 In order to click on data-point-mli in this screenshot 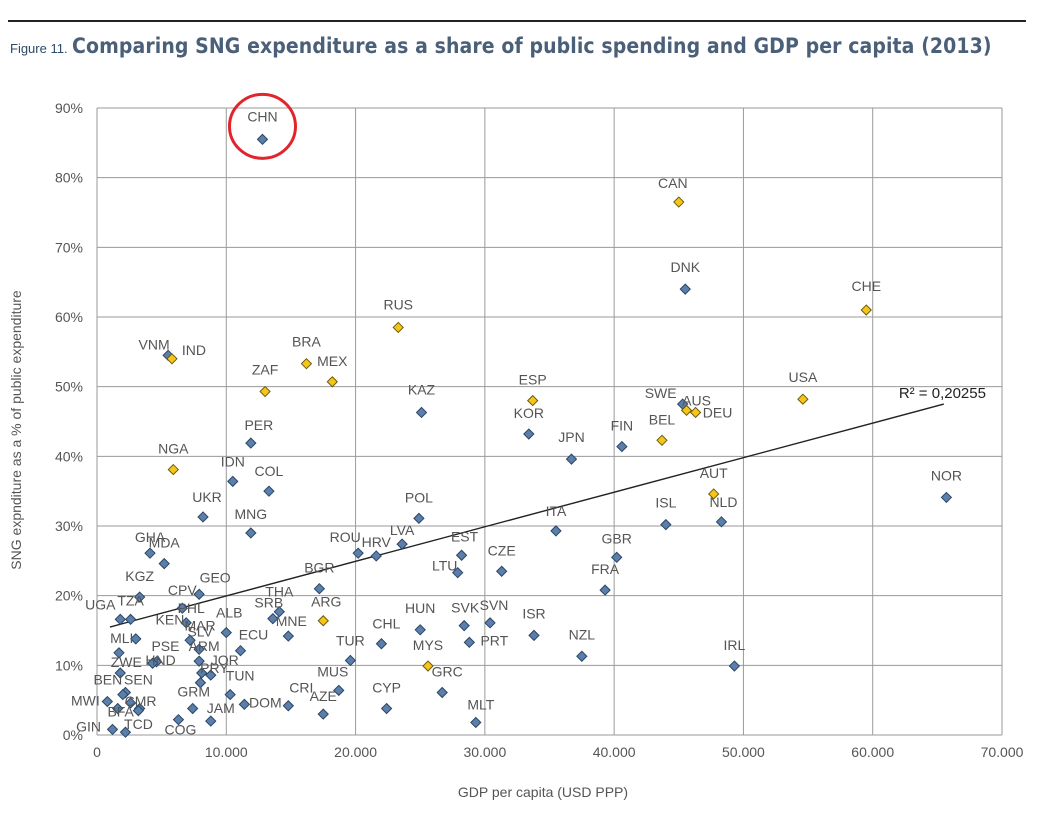, I will do `click(136, 639)`.